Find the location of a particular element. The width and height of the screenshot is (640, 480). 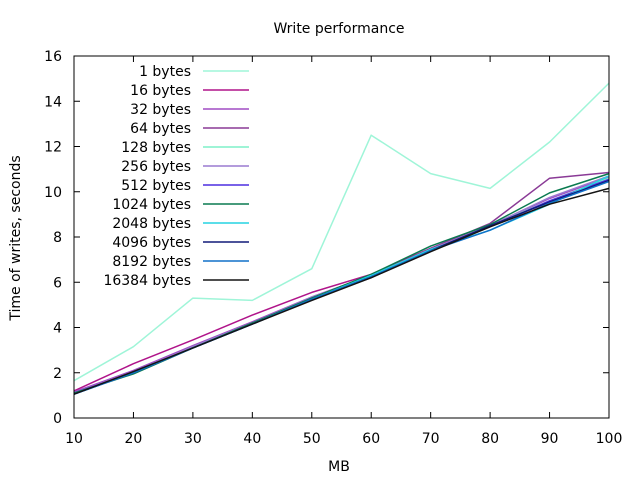

y-tick-label-1: 2 is located at coordinates (57, 374).